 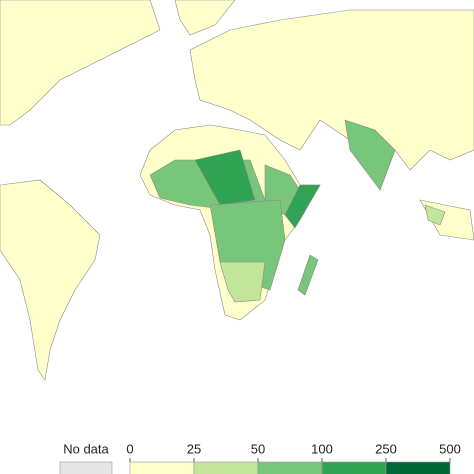 I want to click on legend: No data 0 25 50 100 250 500, so click(x=260, y=457).